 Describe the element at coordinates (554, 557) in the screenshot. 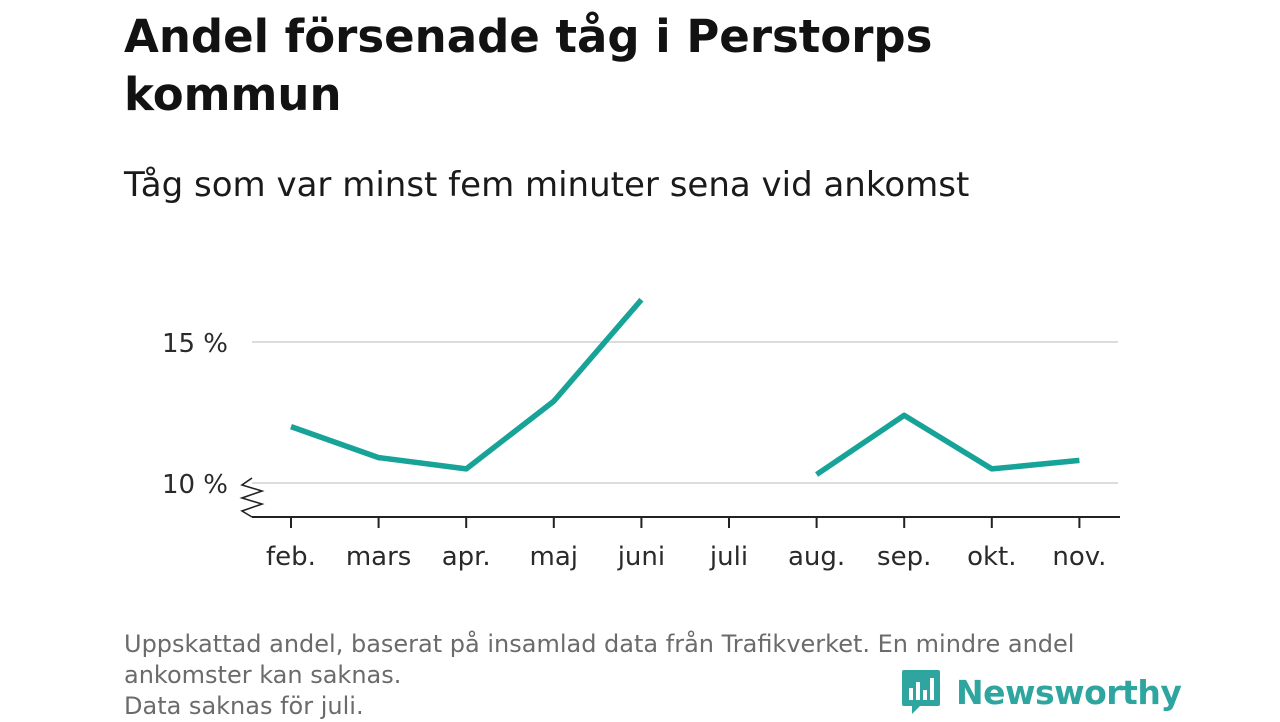

I see `x-tick-label: maj` at that location.